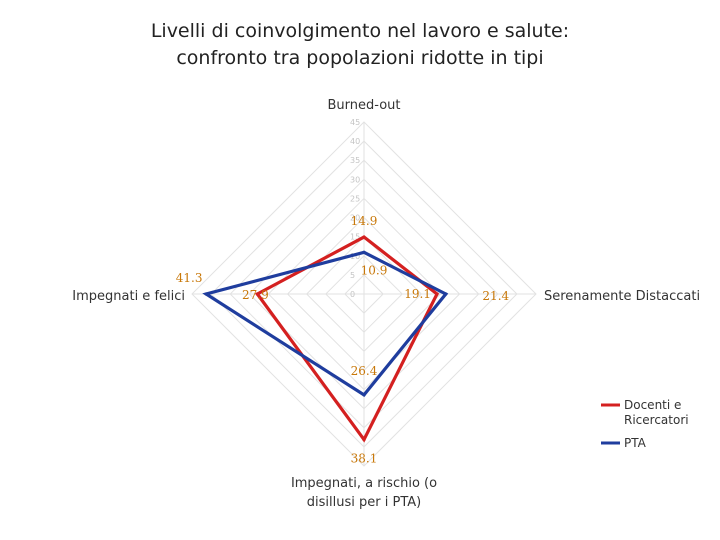 This screenshot has width=720, height=540. What do you see at coordinates (355, 237) in the screenshot?
I see `tick-label-15: 15` at bounding box center [355, 237].